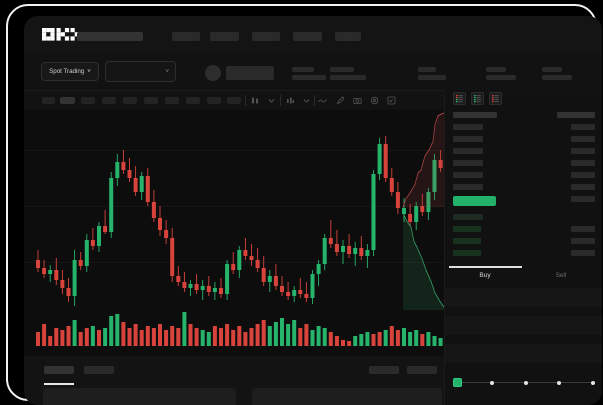  Describe the element at coordinates (99, 370) in the screenshot. I see `bottom-tab-order-history` at that location.